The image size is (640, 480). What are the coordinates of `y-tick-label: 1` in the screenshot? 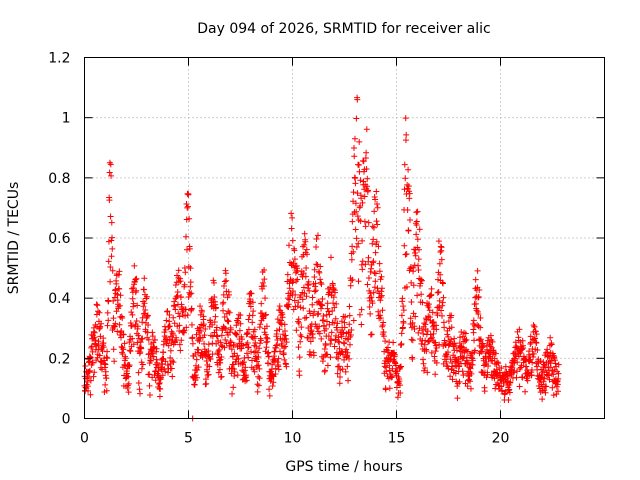 It's located at (66, 119).